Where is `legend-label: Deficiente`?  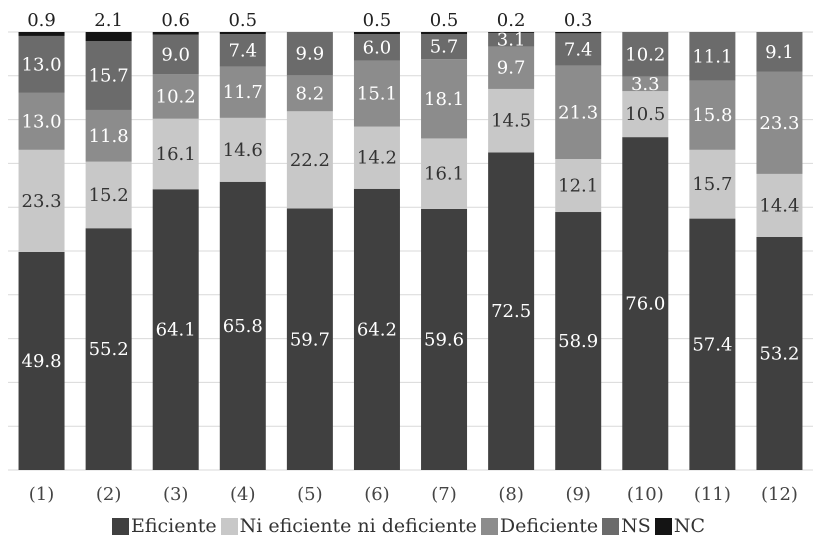
legend-label: Deficiente is located at coordinates (549, 526).